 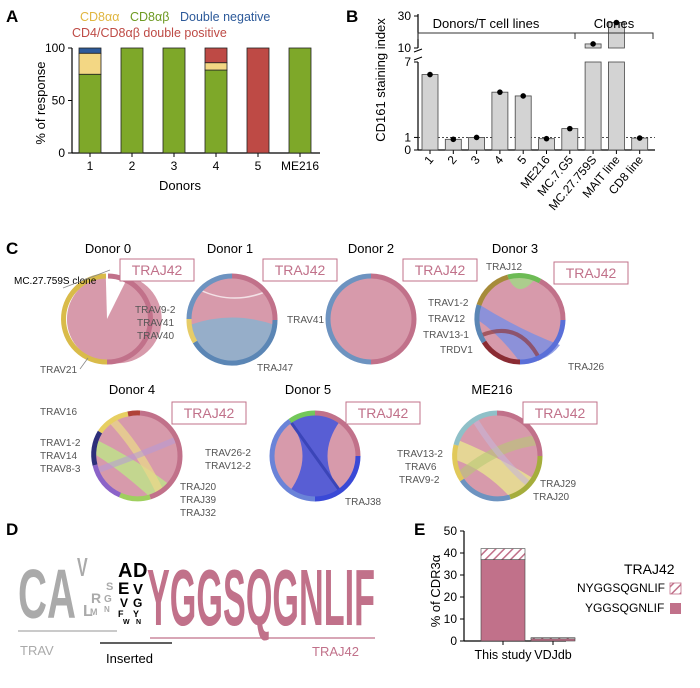 I want to click on chord-title: Donor 5, so click(x=308, y=389).